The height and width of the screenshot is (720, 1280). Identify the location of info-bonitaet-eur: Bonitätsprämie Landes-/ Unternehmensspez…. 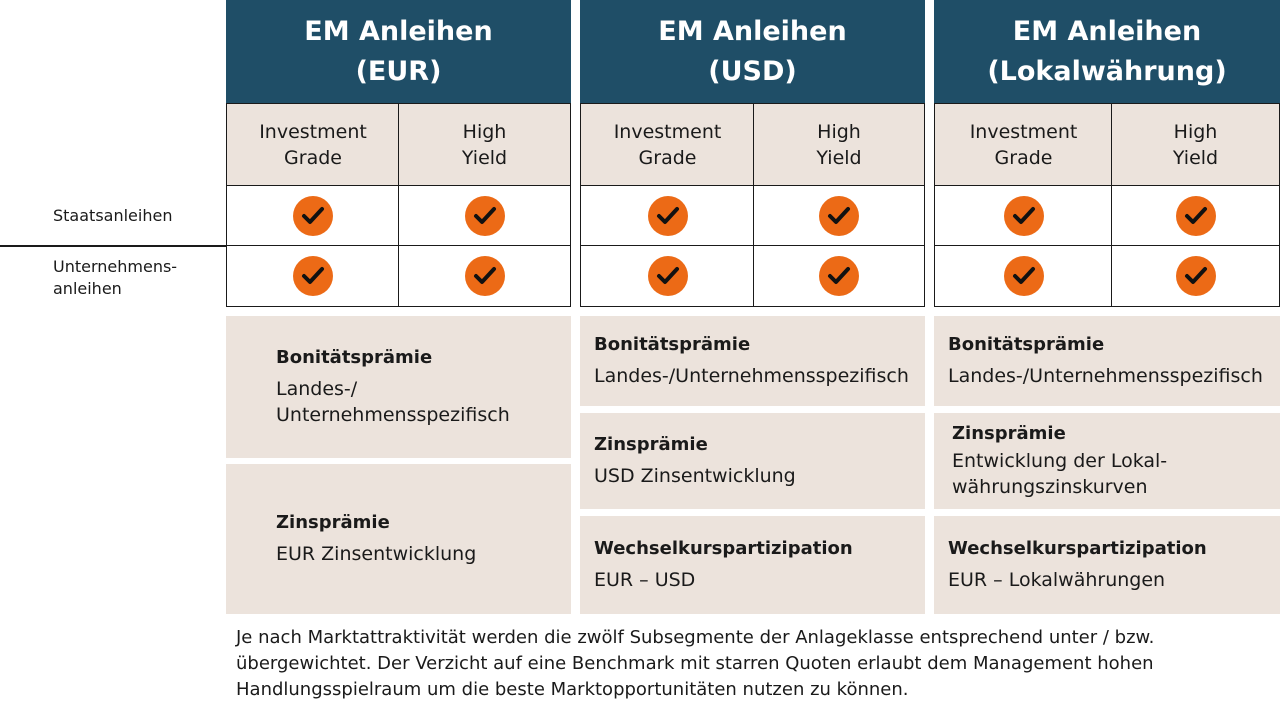
(398, 387).